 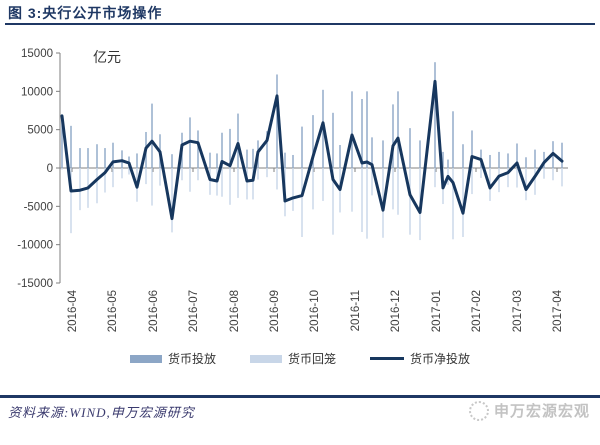 I want to click on legend-label-injection: 货币投放, so click(x=191, y=359).